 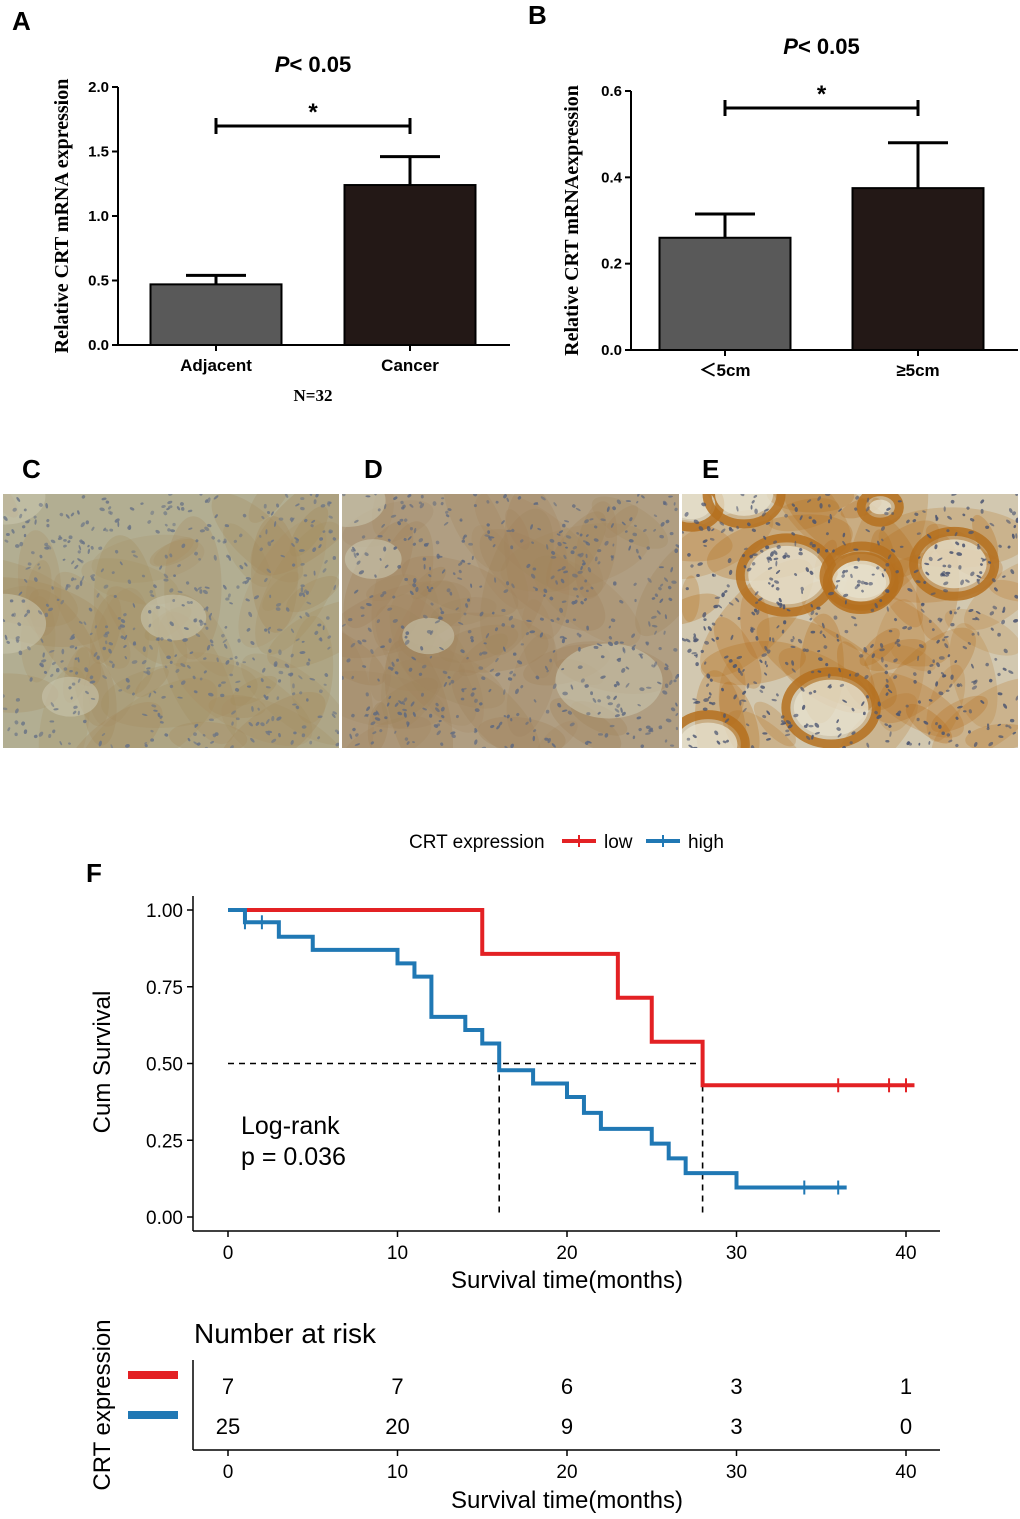 I want to click on y-axis-label: Relative CRT mRNAexpression, so click(x=572, y=220).